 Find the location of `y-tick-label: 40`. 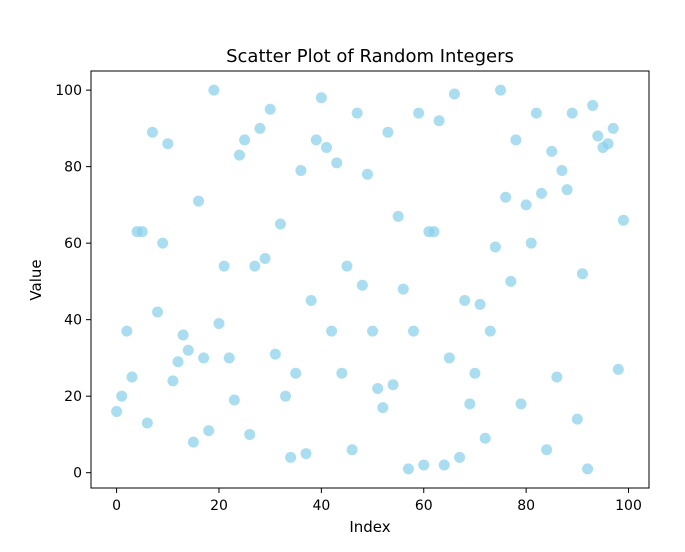

y-tick-label: 40 is located at coordinates (73, 321).